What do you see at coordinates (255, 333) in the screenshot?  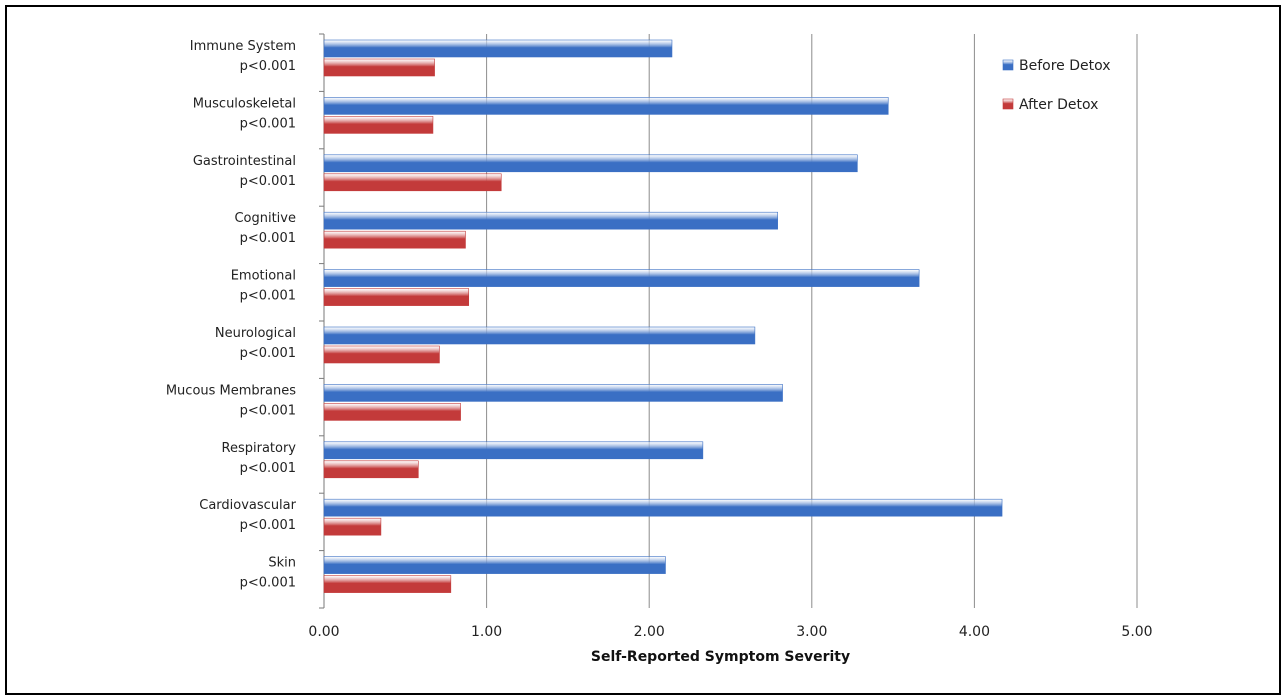 I see `category-label: Neurological` at bounding box center [255, 333].